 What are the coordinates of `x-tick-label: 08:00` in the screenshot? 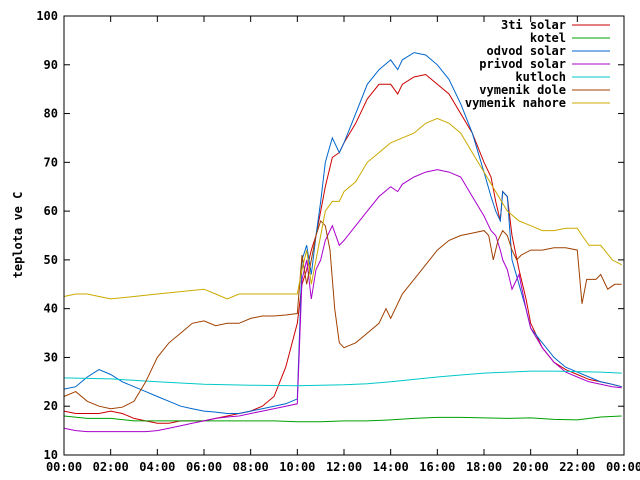 It's located at (251, 467).